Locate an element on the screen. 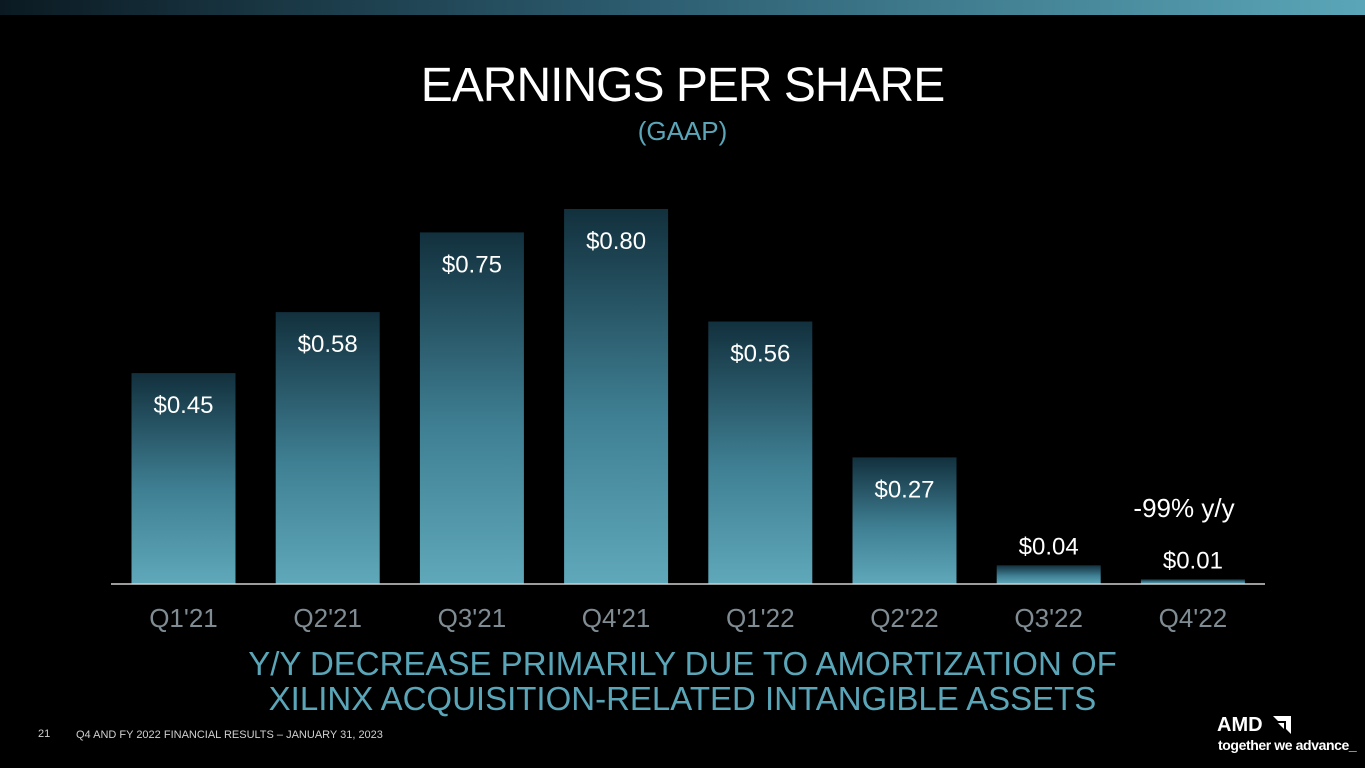 This screenshot has width=1365, height=768. bar-value-label: $0.01 is located at coordinates (1193, 560).